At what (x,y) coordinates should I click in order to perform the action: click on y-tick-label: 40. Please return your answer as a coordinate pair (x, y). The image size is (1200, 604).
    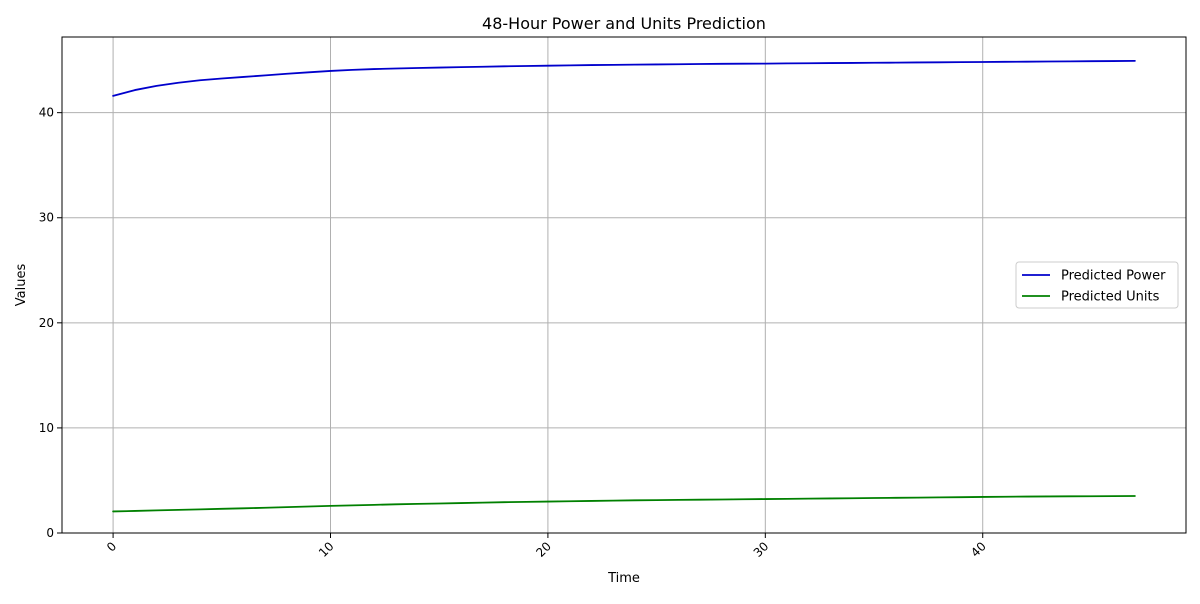
    Looking at the image, I should click on (46, 113).